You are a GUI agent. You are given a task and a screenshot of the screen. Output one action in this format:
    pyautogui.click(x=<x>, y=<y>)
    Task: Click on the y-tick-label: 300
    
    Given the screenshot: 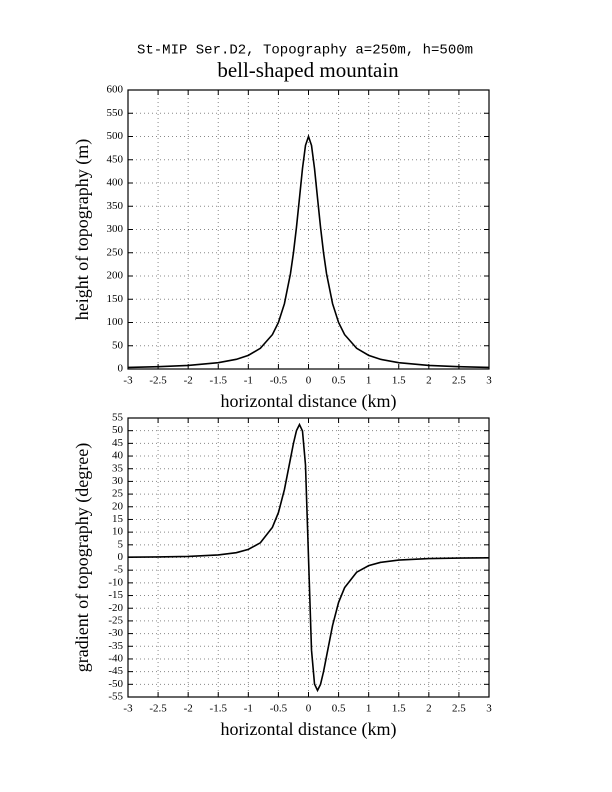 What is the action you would take?
    pyautogui.click(x=115, y=229)
    